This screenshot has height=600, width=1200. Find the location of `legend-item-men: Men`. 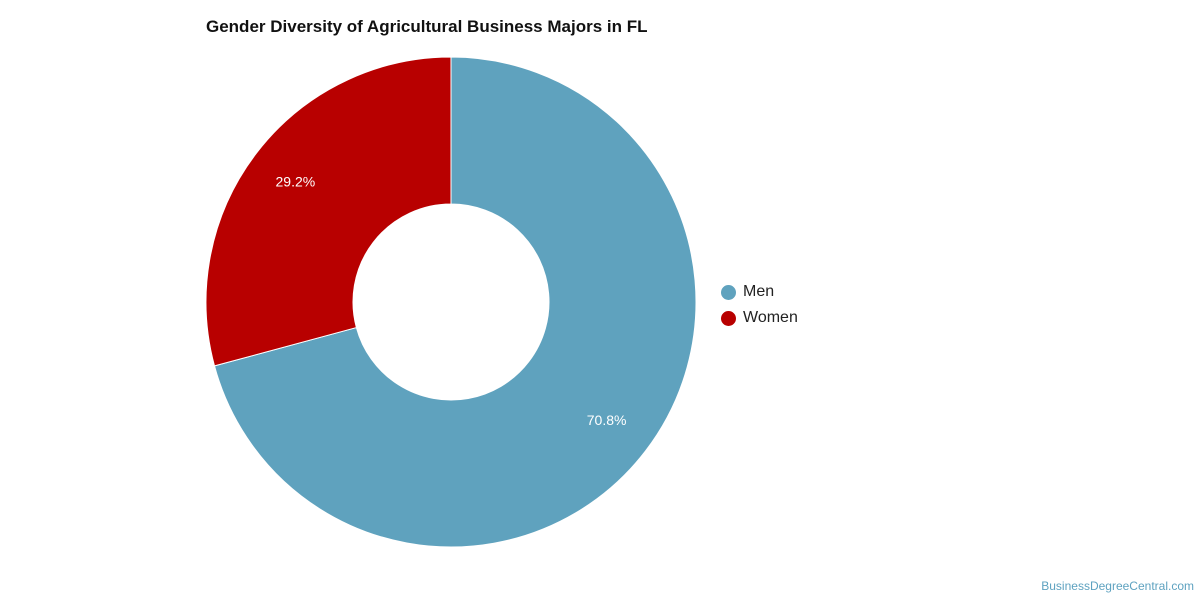

legend-item-men: Men is located at coordinates (759, 292).